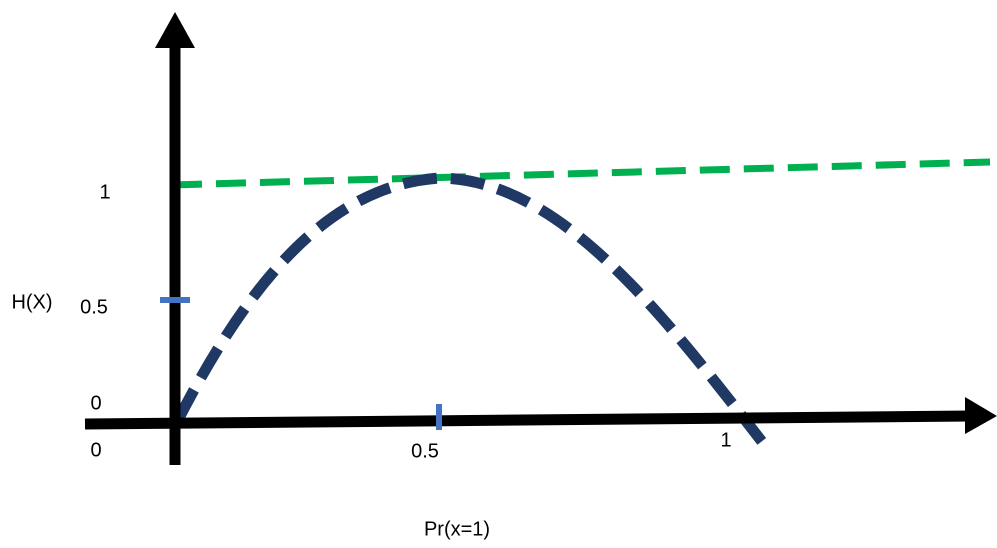 This screenshot has width=997, height=548. I want to click on x-tick-label: 1, so click(725, 440).